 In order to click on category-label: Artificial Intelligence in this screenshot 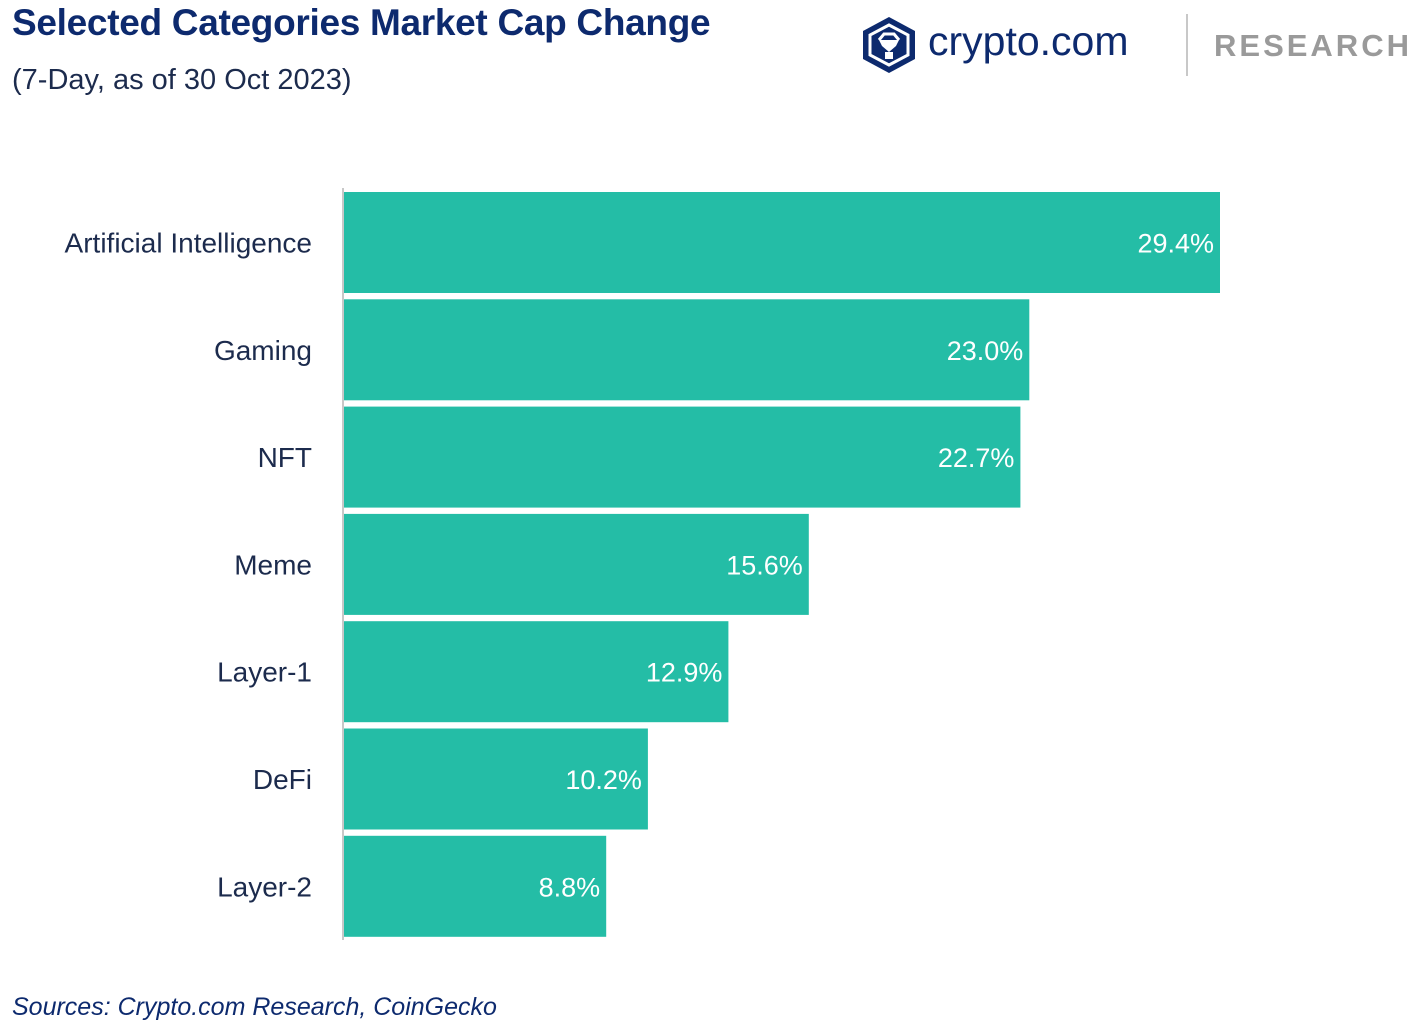, I will do `click(188, 243)`.